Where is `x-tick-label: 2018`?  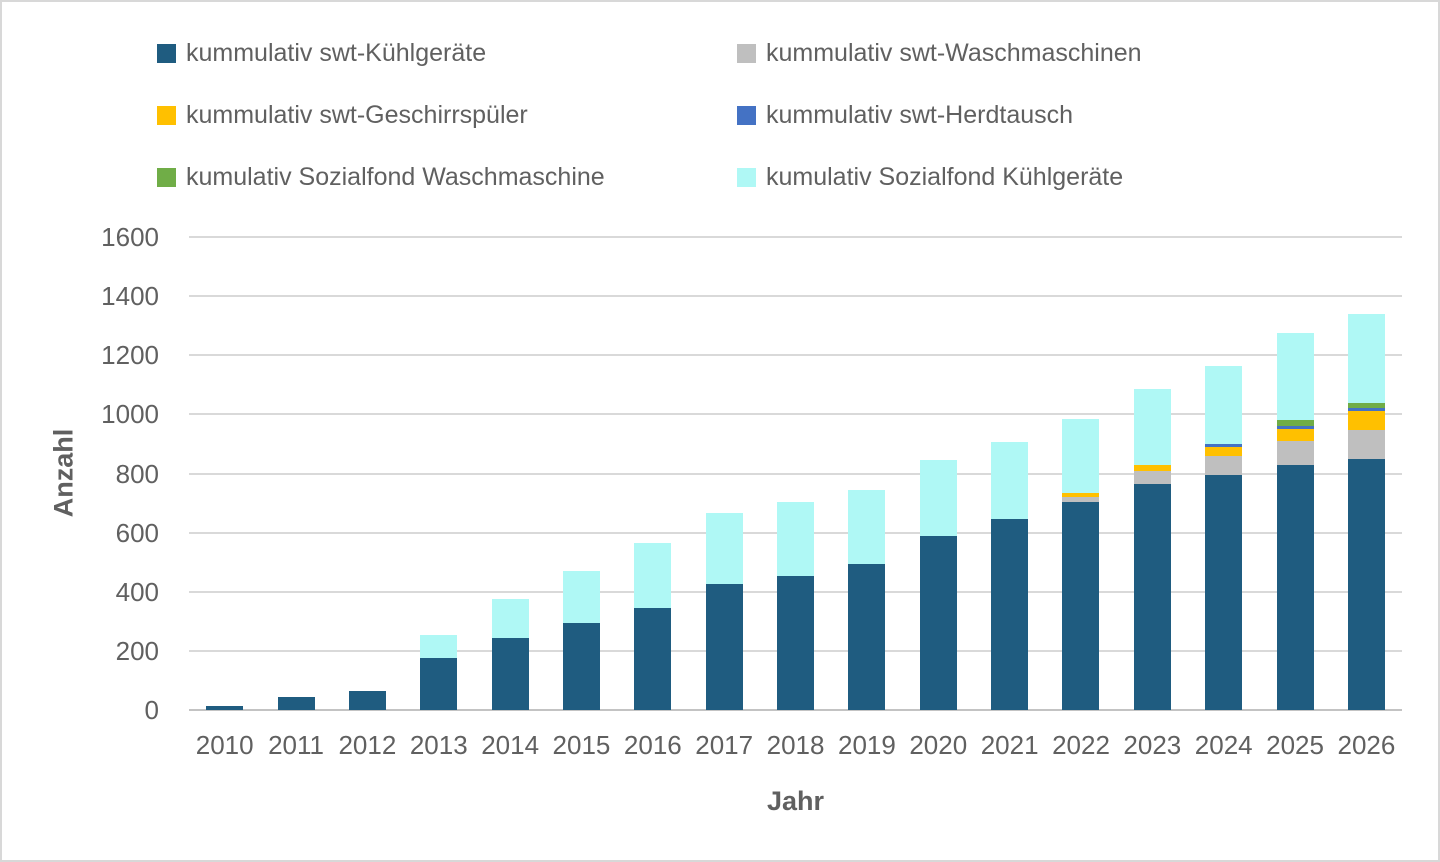 x-tick-label: 2018 is located at coordinates (795, 745).